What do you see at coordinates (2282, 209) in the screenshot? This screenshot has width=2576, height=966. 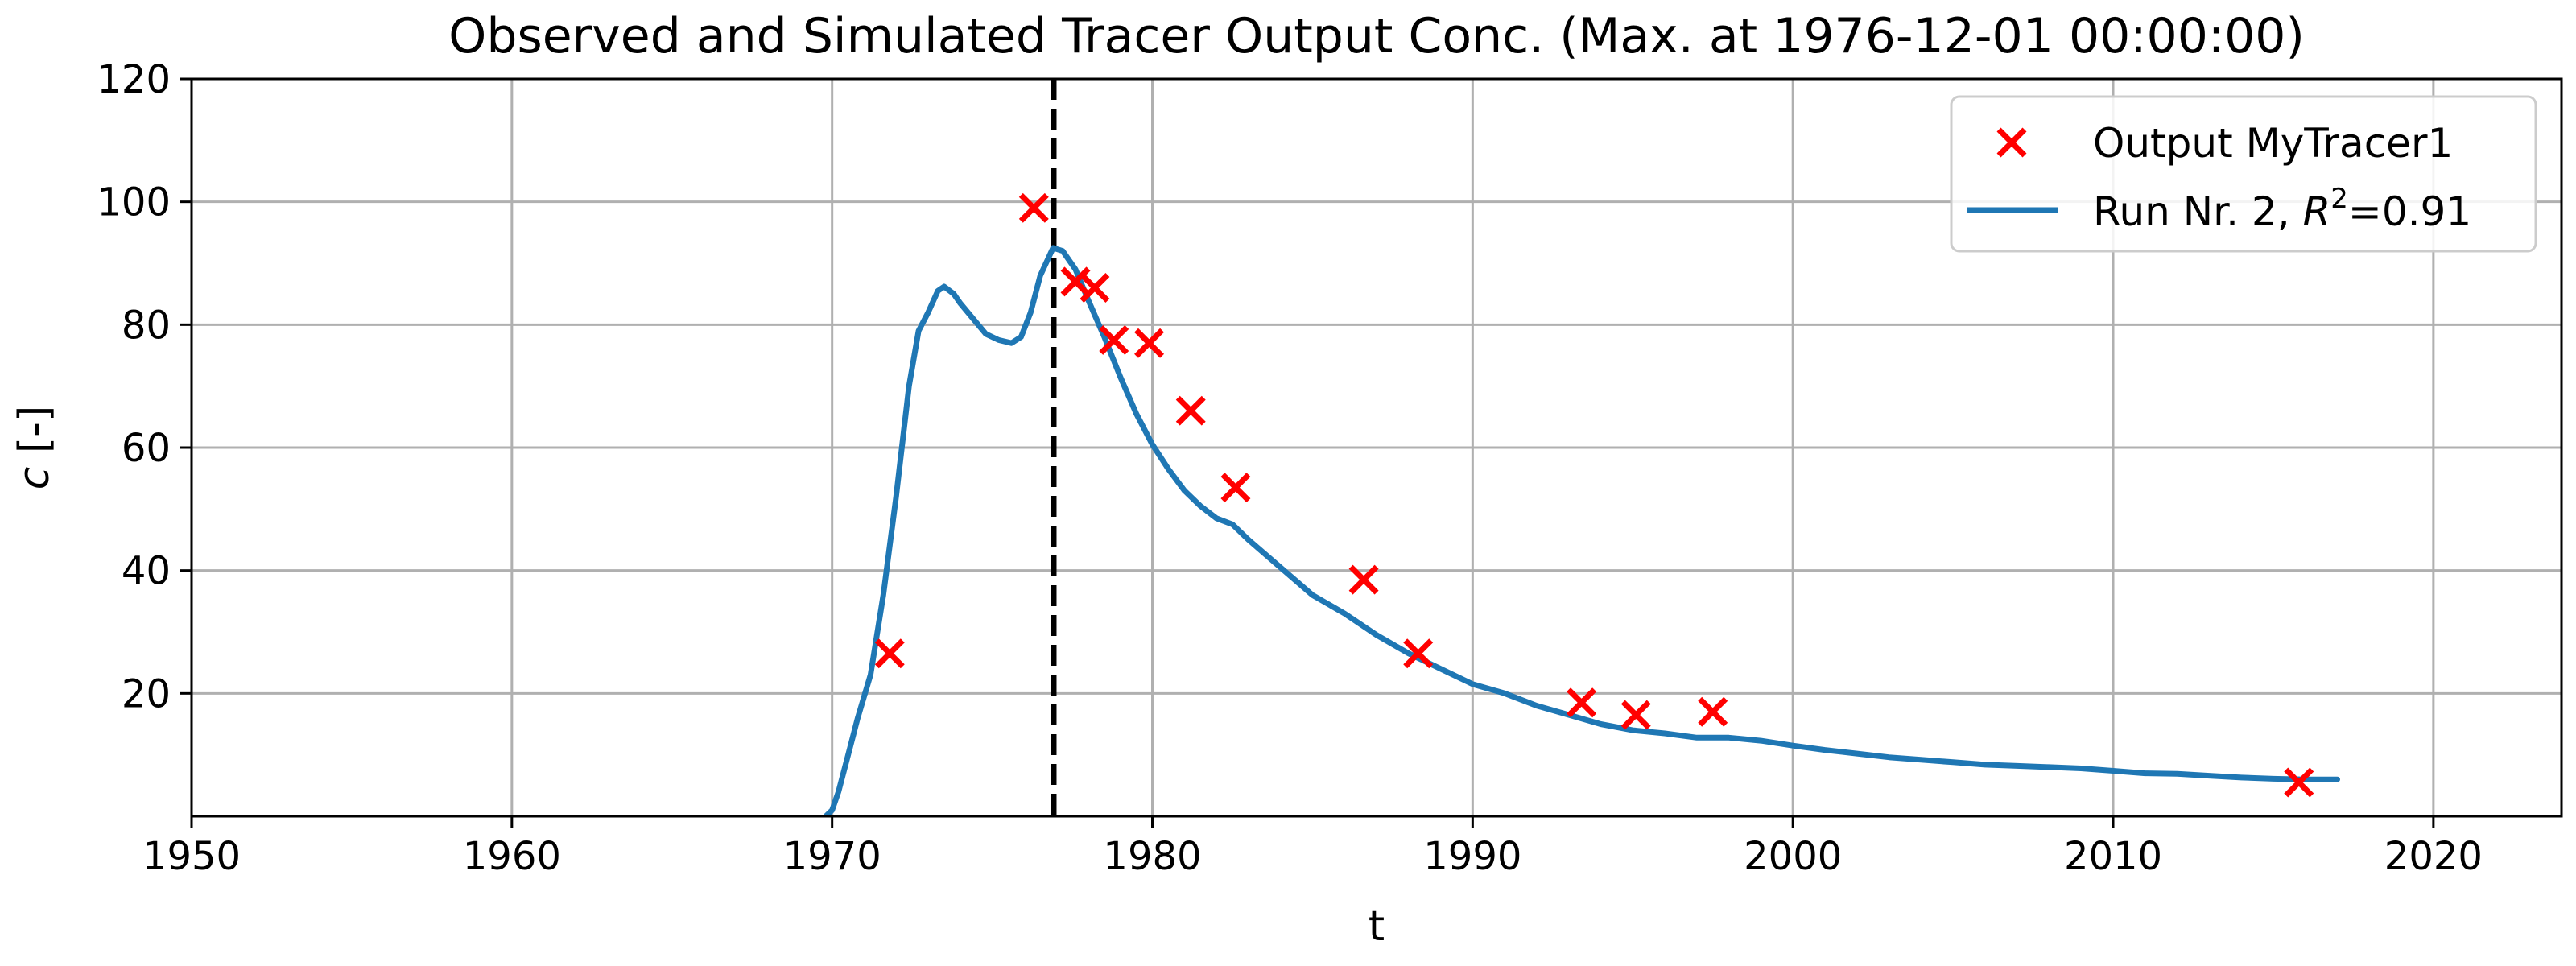 I see `legend-label-simulated: Run Nr. 2, R2=0.91` at bounding box center [2282, 209].